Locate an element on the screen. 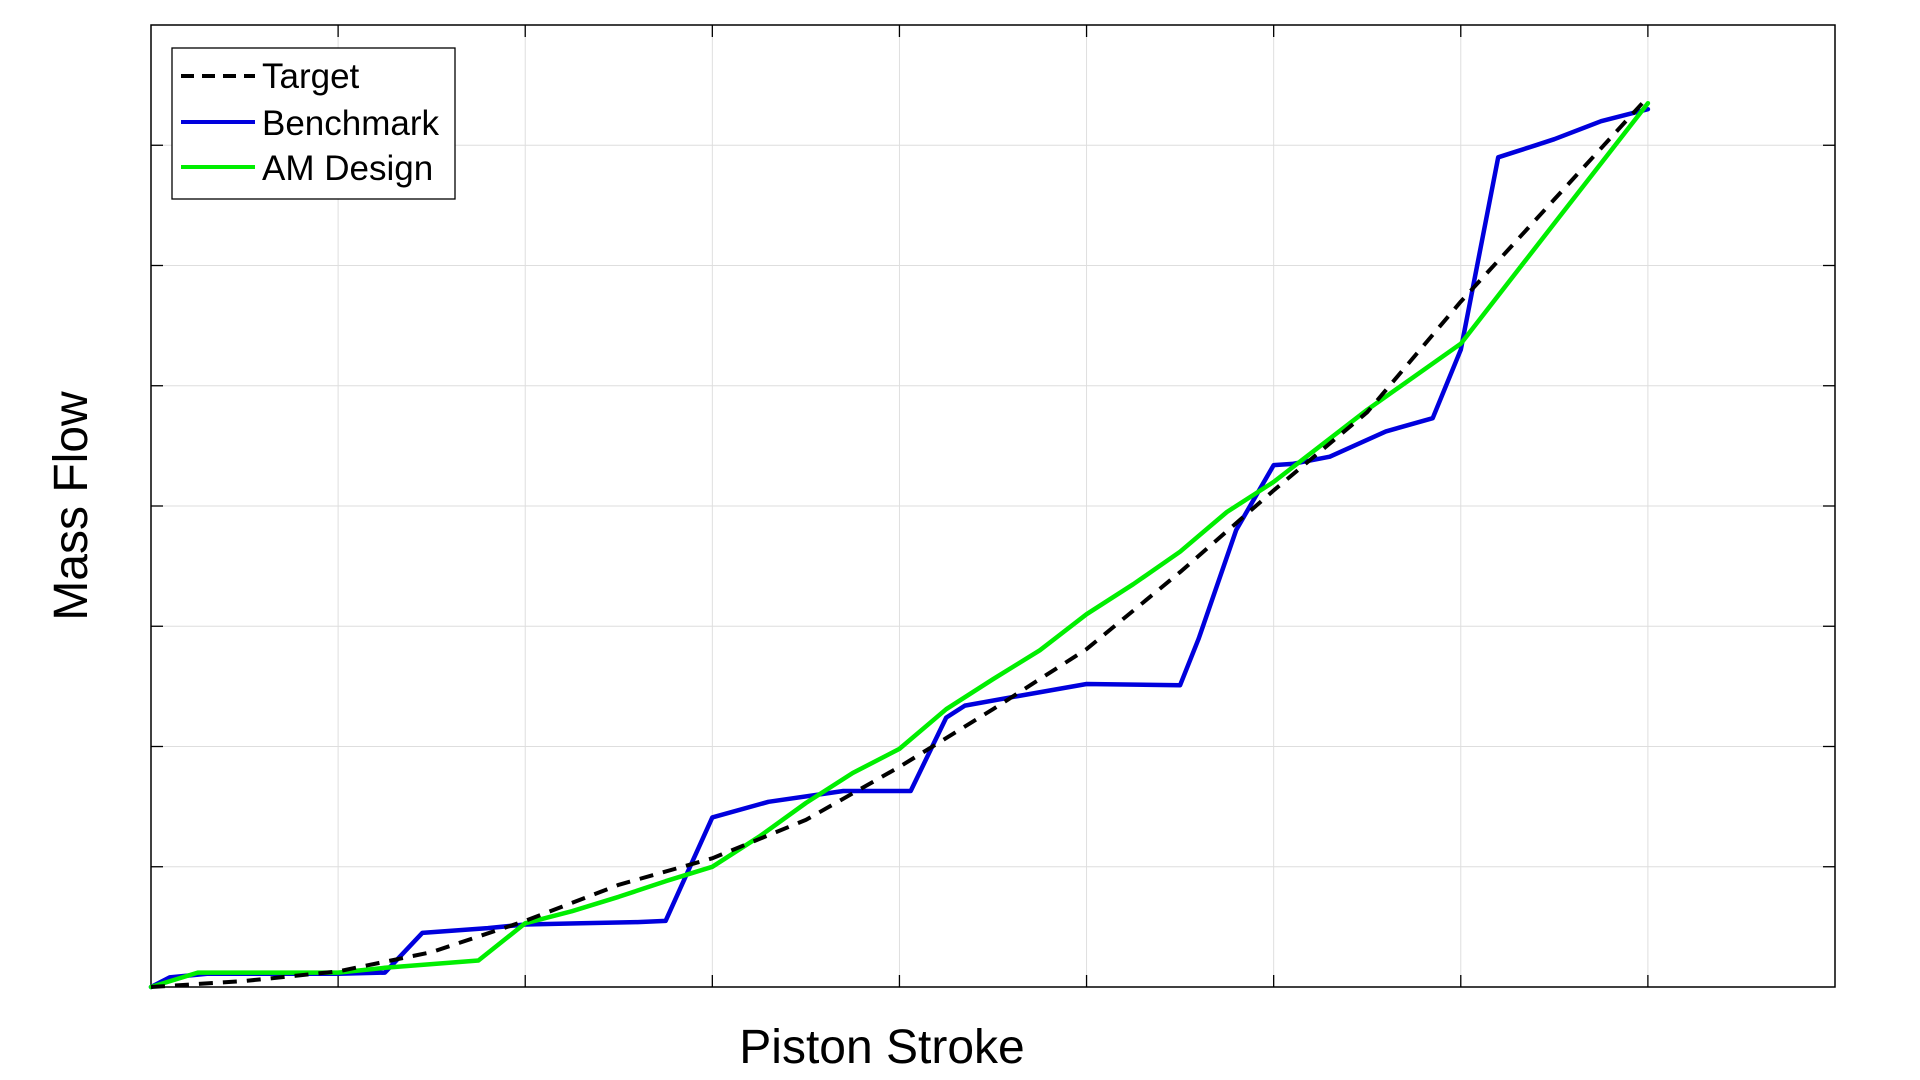 The image size is (1920, 1080). legend-label-target: Target is located at coordinates (311, 76).